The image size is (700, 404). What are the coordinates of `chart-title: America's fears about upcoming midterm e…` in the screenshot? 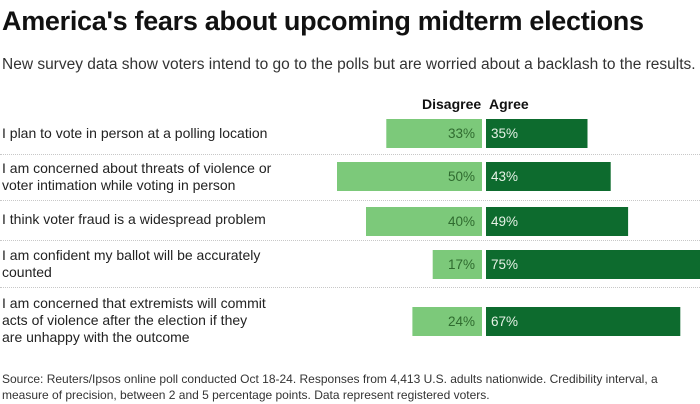 It's located at (323, 21).